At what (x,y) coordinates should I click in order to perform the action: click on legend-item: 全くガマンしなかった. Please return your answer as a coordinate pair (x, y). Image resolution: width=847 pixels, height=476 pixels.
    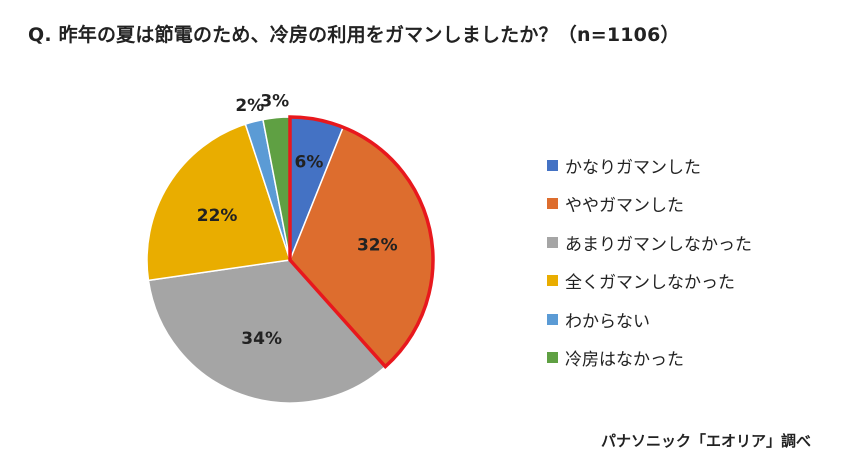
    Looking at the image, I should click on (649, 281).